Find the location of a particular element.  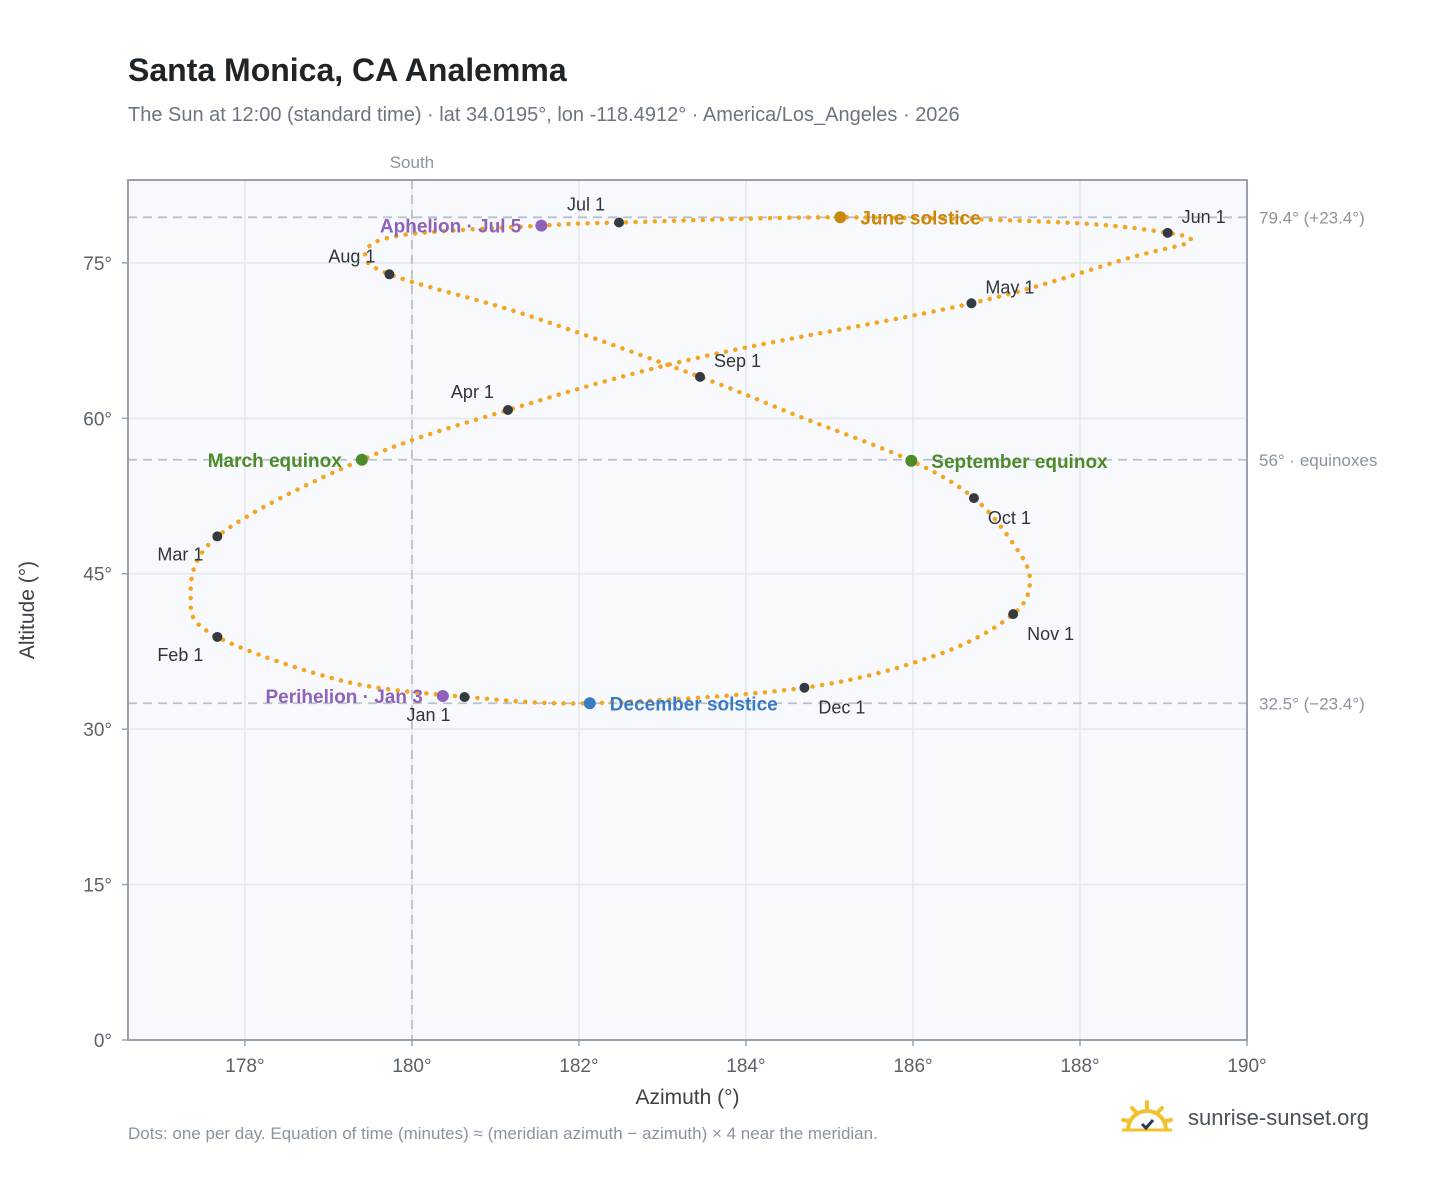

month-marker-label: Aug 1 is located at coordinates (351, 256).